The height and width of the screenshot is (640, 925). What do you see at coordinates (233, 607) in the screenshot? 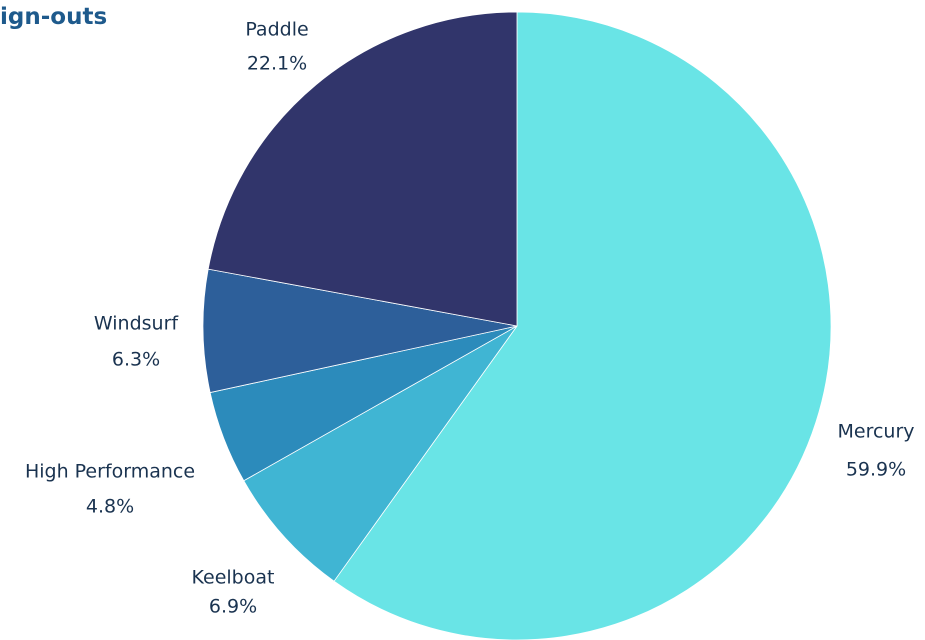
I see `slice-percent: 6.9%` at bounding box center [233, 607].